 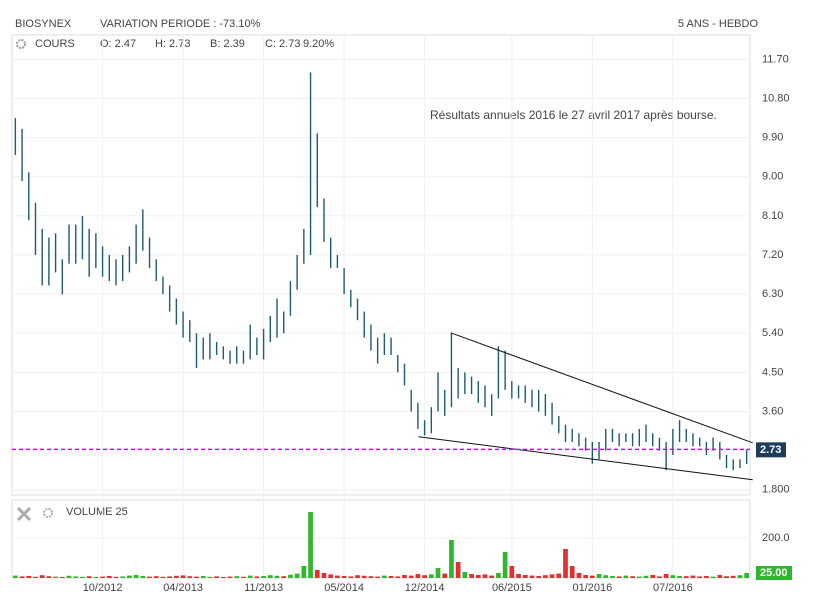 I want to click on x-tick-label: 05/2014, so click(x=344, y=588).